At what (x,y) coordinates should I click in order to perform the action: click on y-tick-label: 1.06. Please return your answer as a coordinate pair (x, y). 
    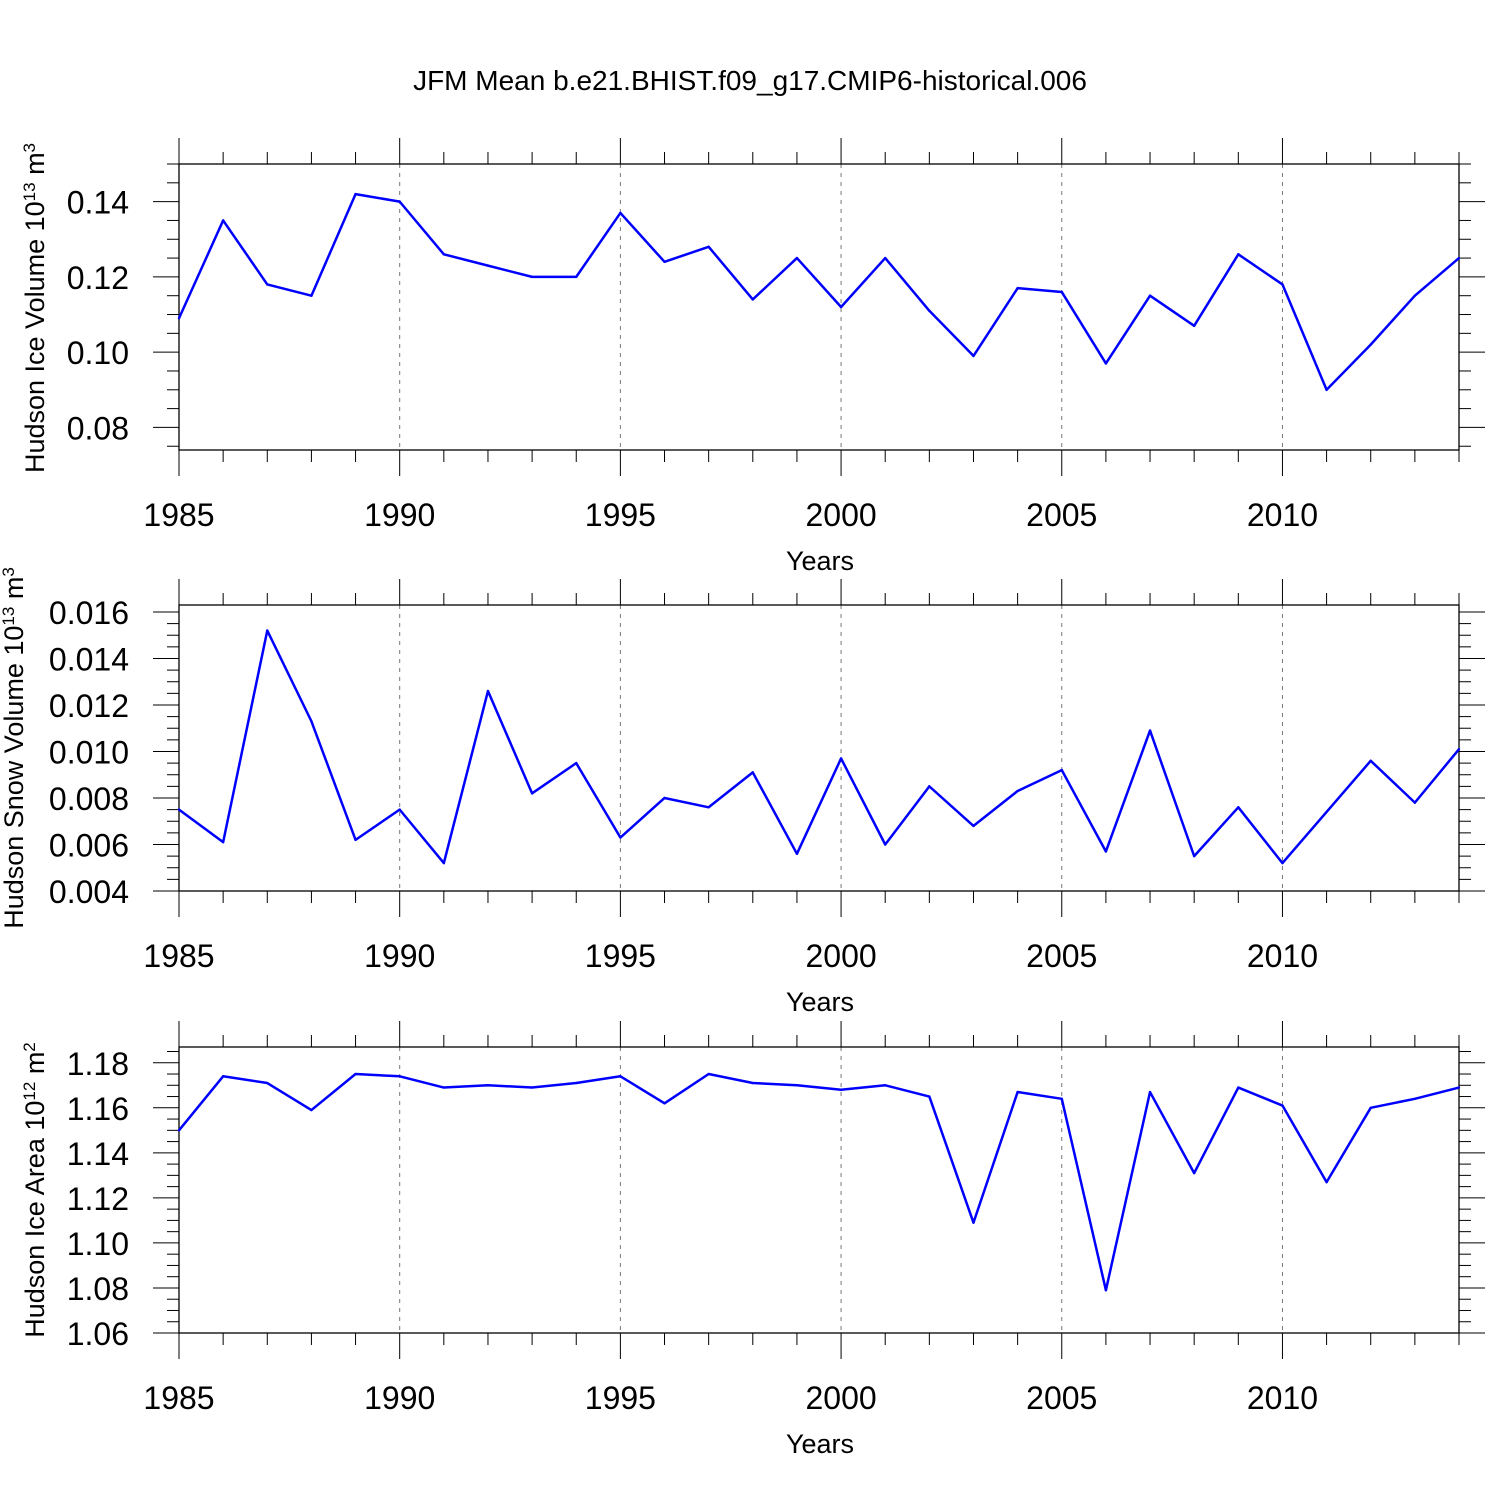
    Looking at the image, I should click on (98, 1334).